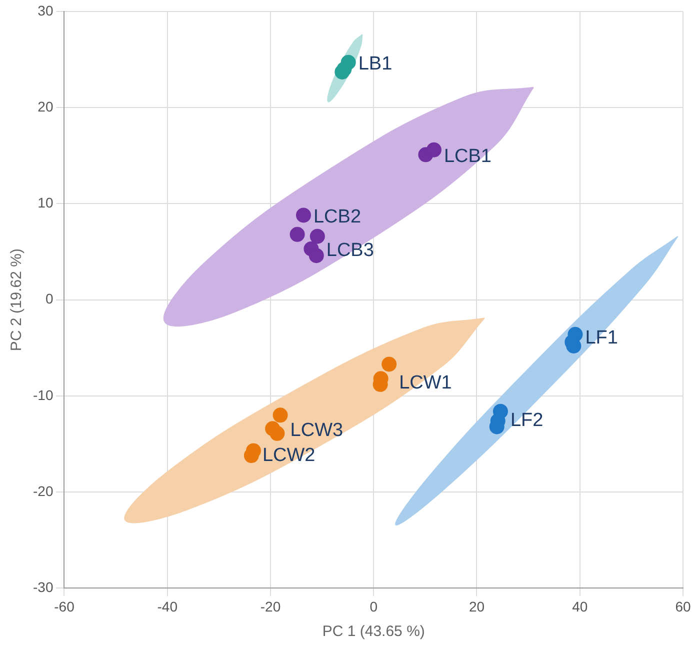 Image resolution: width=699 pixels, height=645 pixels. I want to click on x-tick-label: 40, so click(580, 606).